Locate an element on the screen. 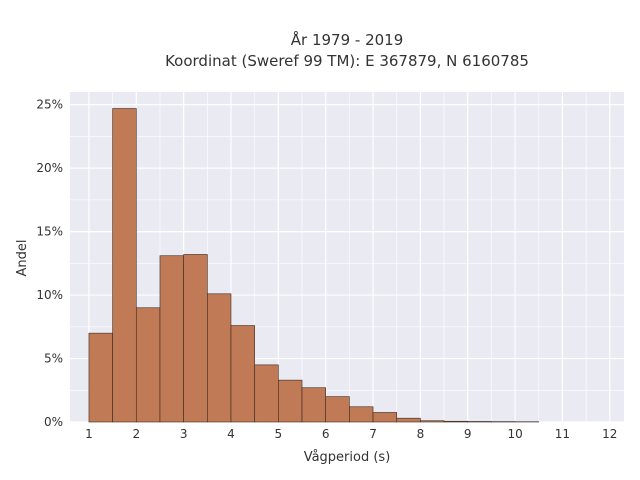  y-tick-label: 15% is located at coordinates (49, 232).